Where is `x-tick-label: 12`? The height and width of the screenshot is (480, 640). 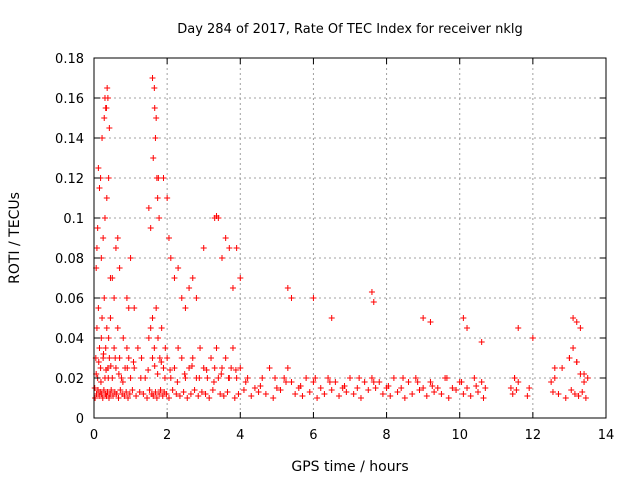 x-tick-label: 12 is located at coordinates (533, 435).